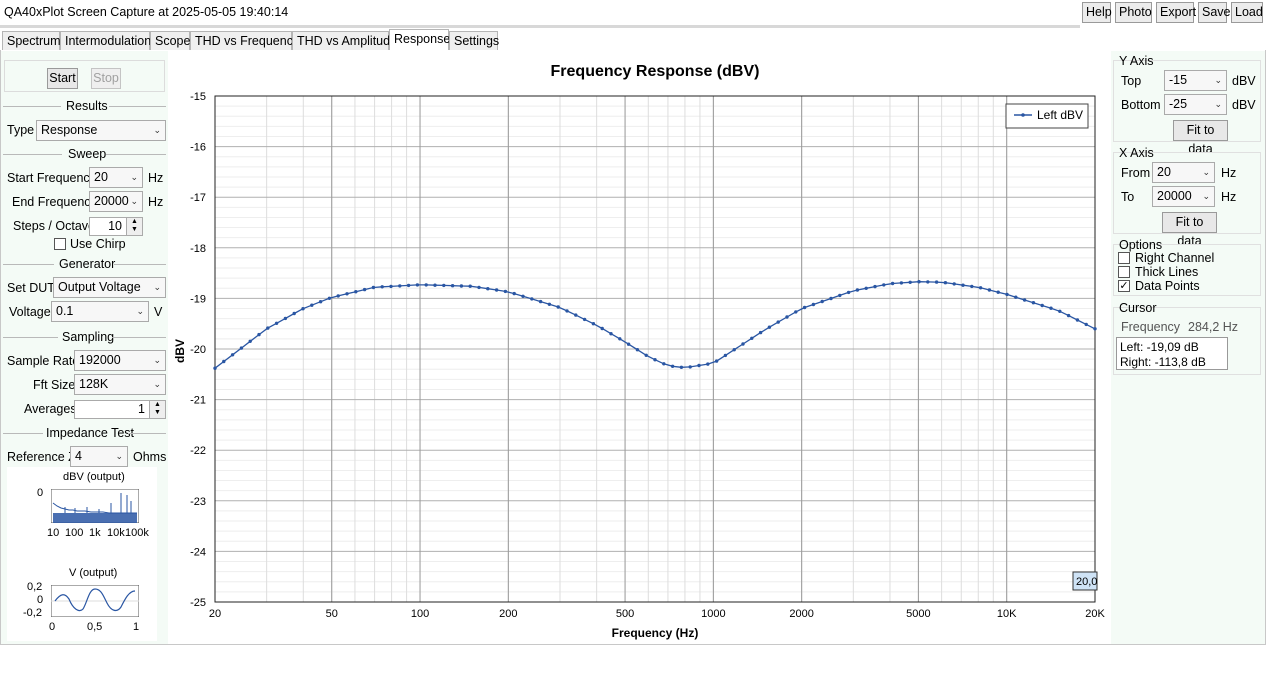  Describe the element at coordinates (1187, 270) in the screenshot. I see `options-group` at that location.